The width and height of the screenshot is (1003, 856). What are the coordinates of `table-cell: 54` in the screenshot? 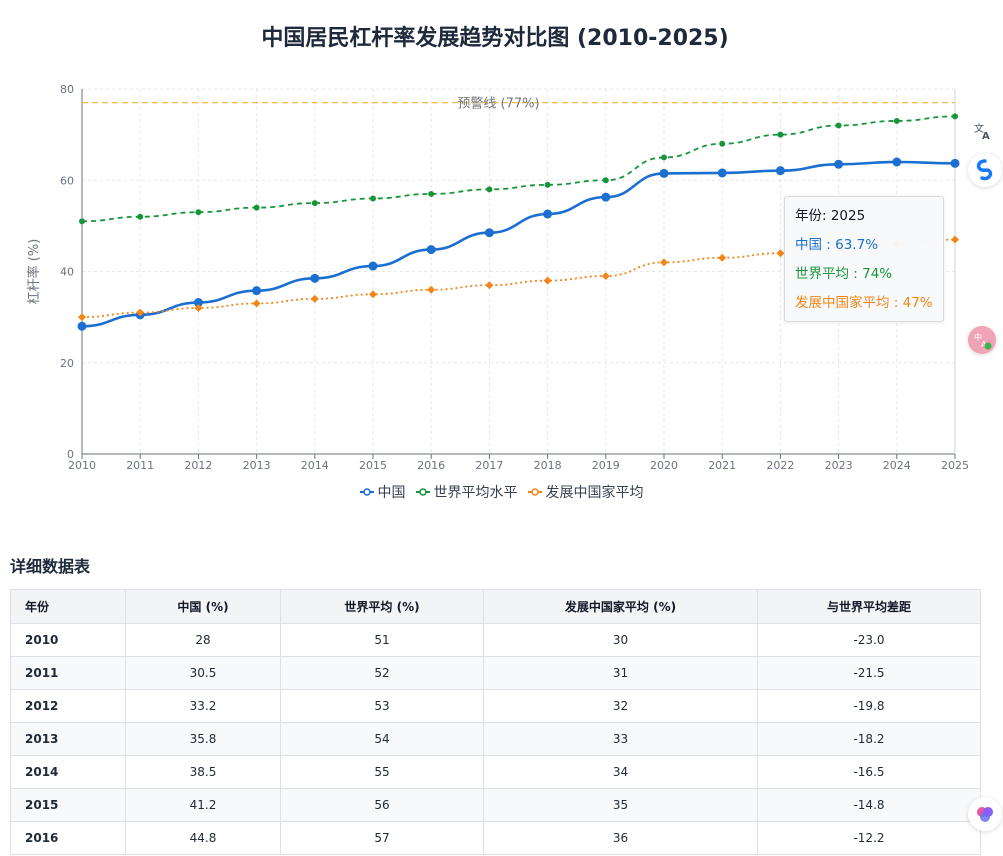 It's located at (382, 739).